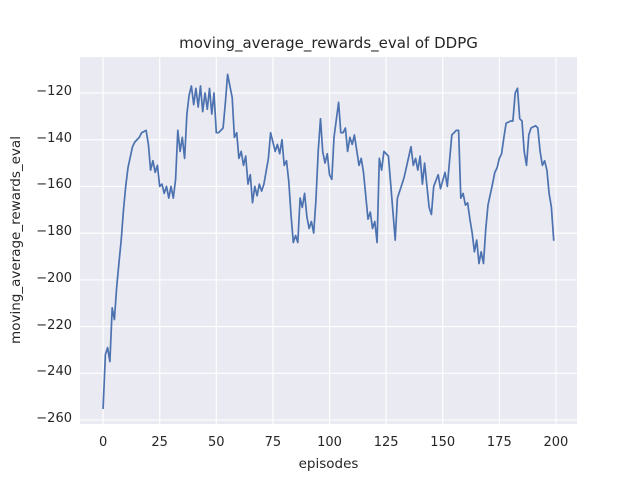 The image size is (640, 480). What do you see at coordinates (54, 372) in the screenshot?
I see `y-tick-label: −240` at bounding box center [54, 372].